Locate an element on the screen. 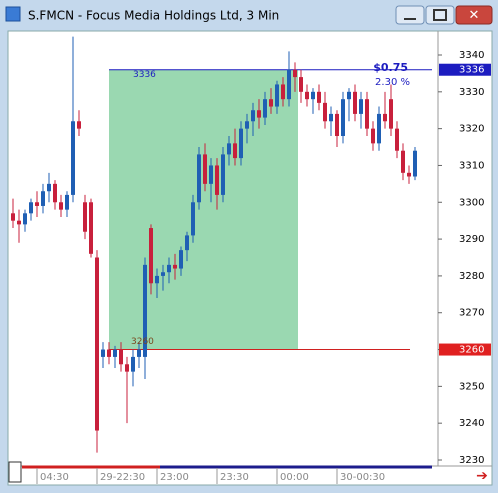 The width and height of the screenshot is (498, 497). y-tick-label: 3330 is located at coordinates (471, 92).